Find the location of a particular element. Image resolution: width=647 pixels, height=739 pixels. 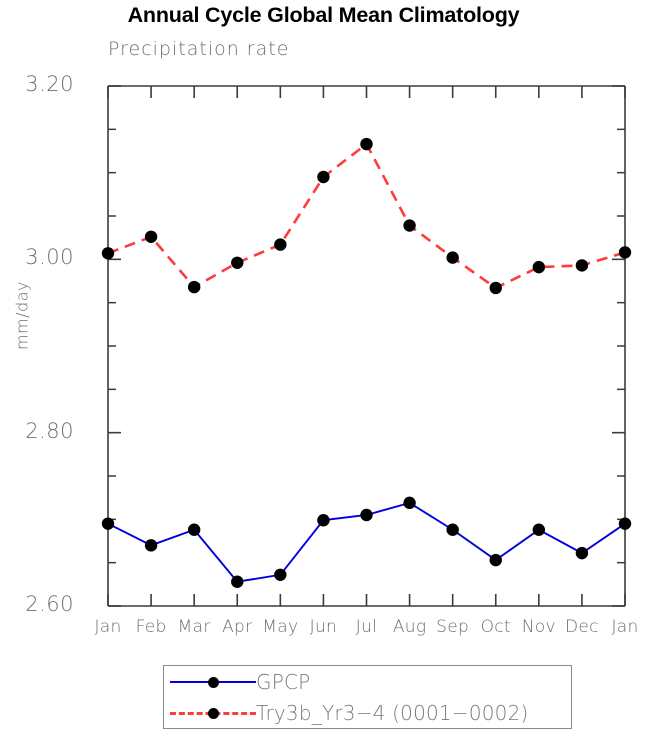

x-tick-label: Mar is located at coordinates (194, 627).